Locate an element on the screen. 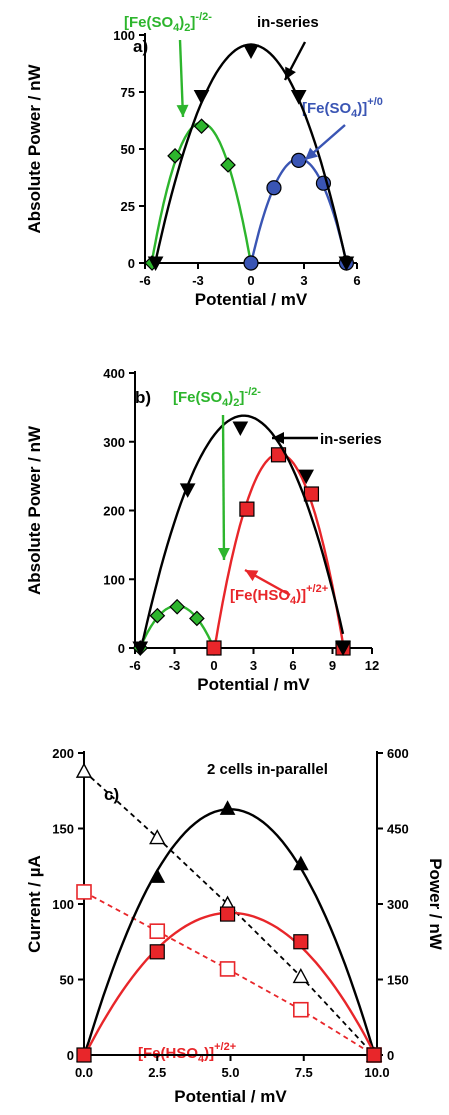 Image resolution: width=449 pixels, height=1115 pixels. ann-a2-sub: 4 is located at coordinates (354, 114).